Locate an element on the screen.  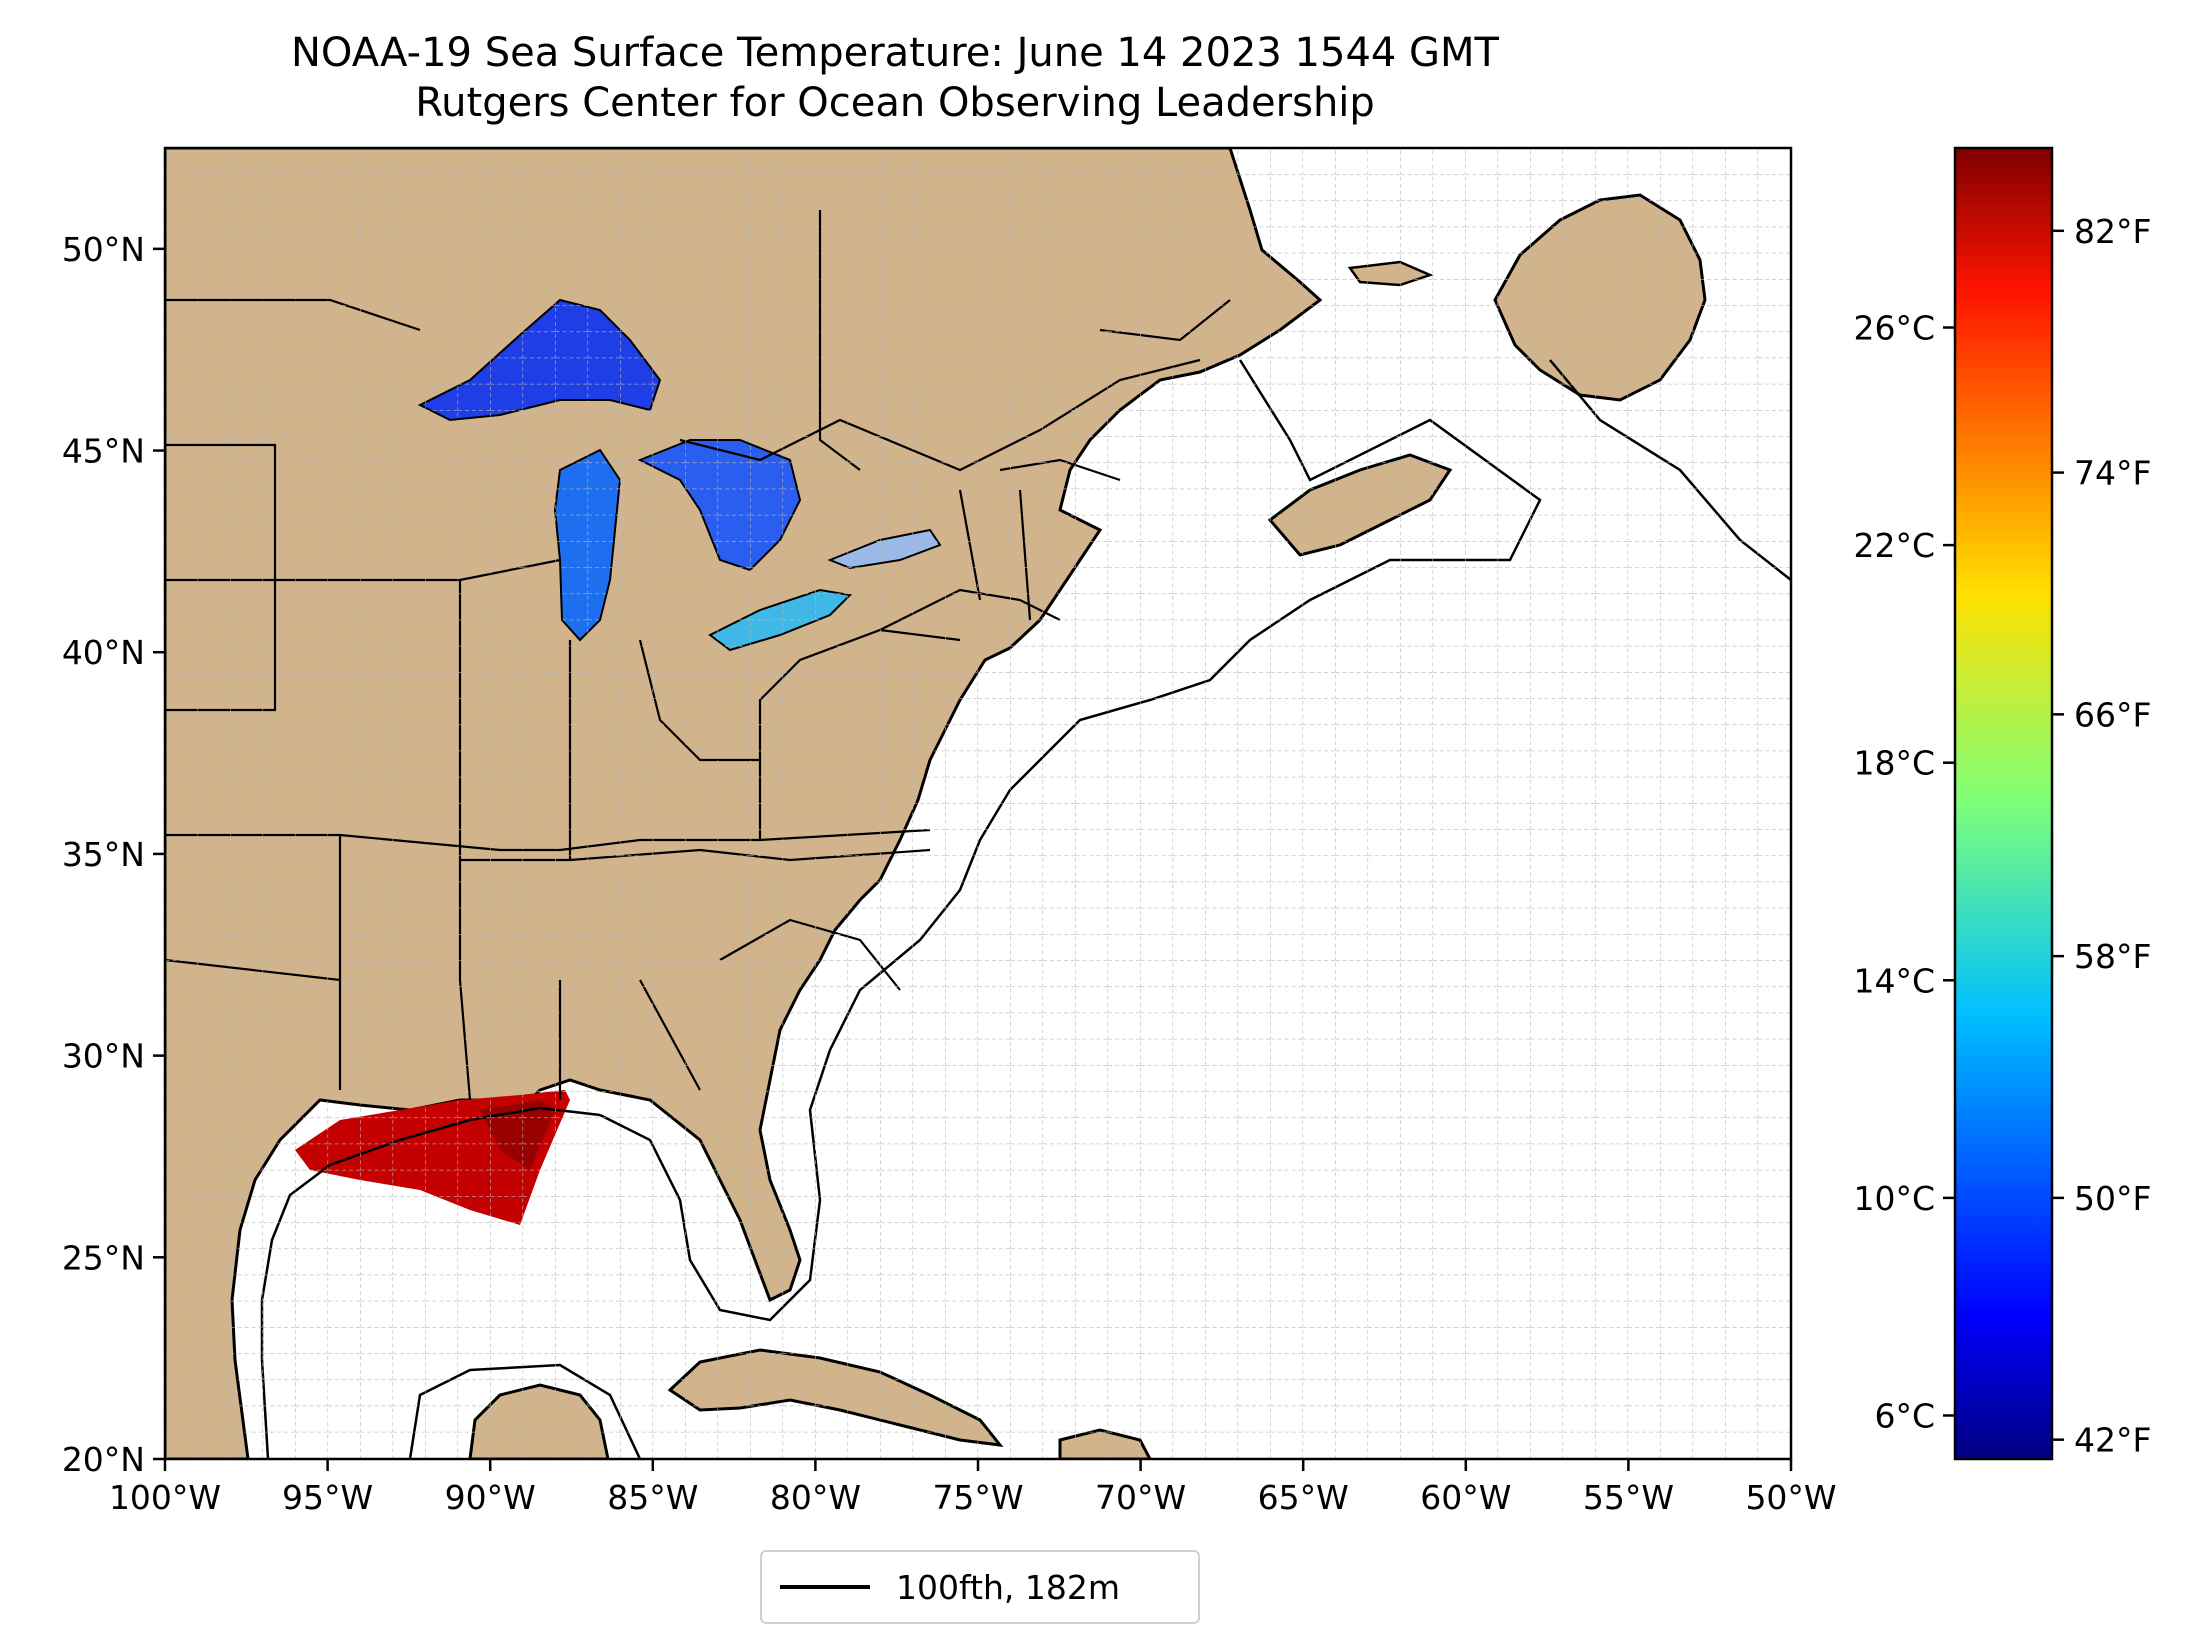
colorbar is located at coordinates (2003, 803).